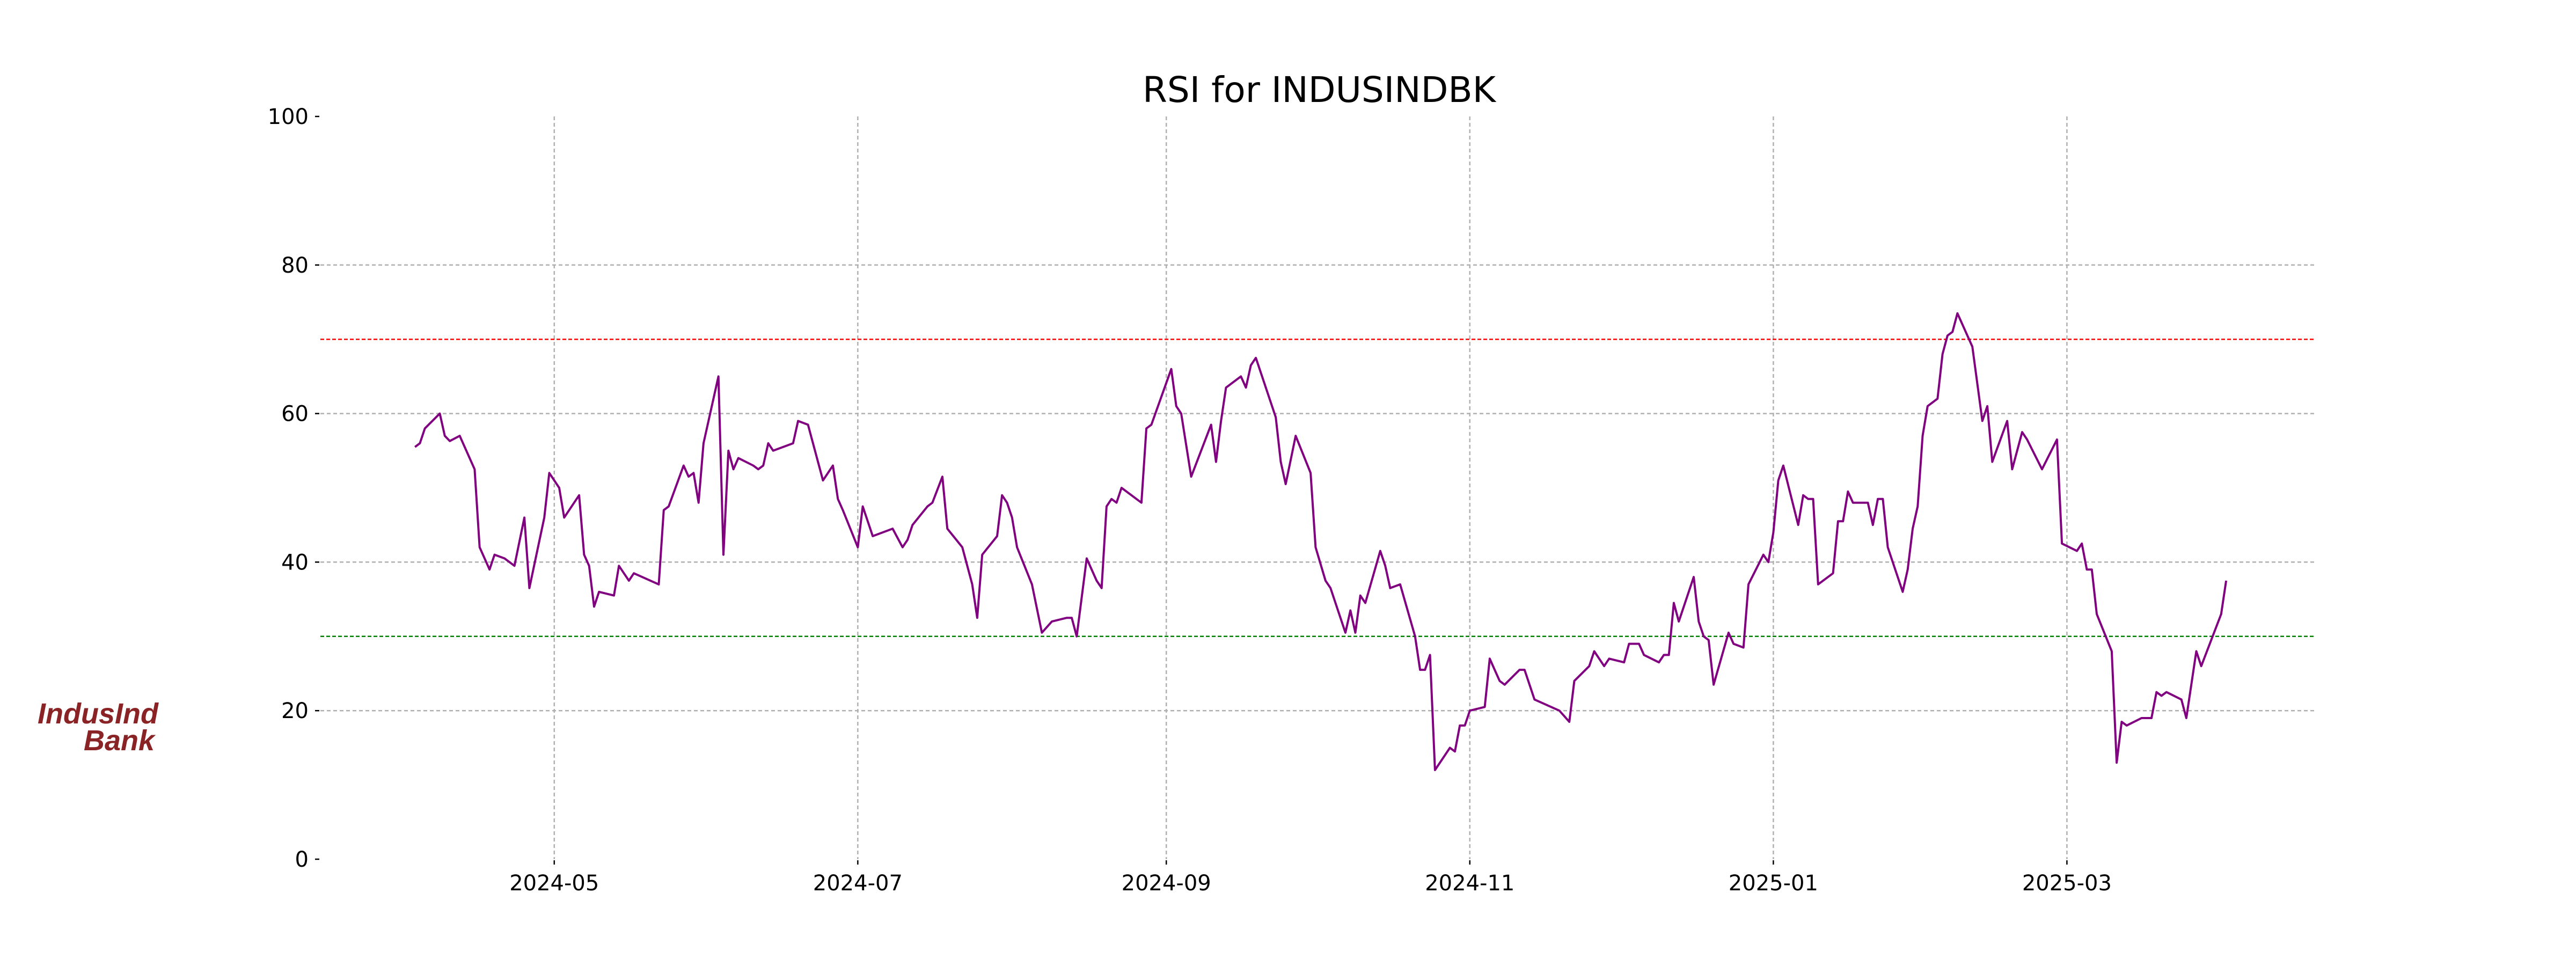  I want to click on y-tick-label: 0, so click(302, 859).